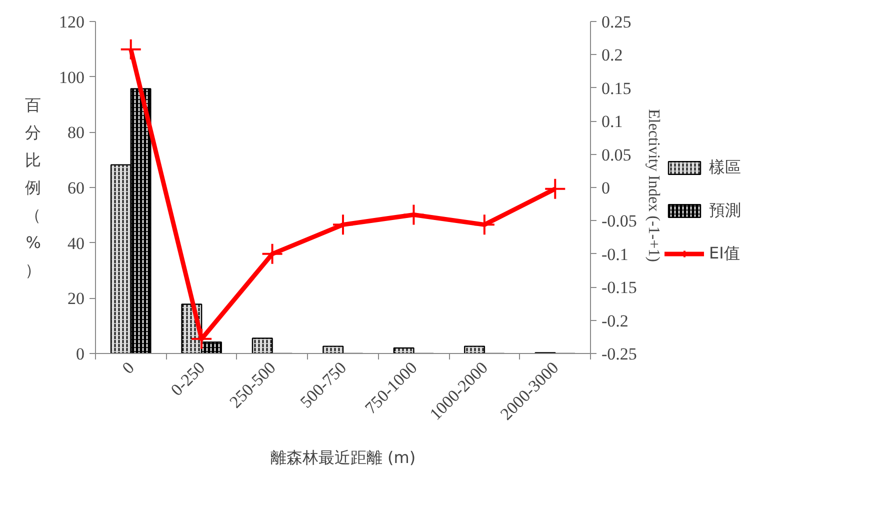 This screenshot has width=893, height=517. I want to click on y2-tick-label: 0.2, so click(612, 55).